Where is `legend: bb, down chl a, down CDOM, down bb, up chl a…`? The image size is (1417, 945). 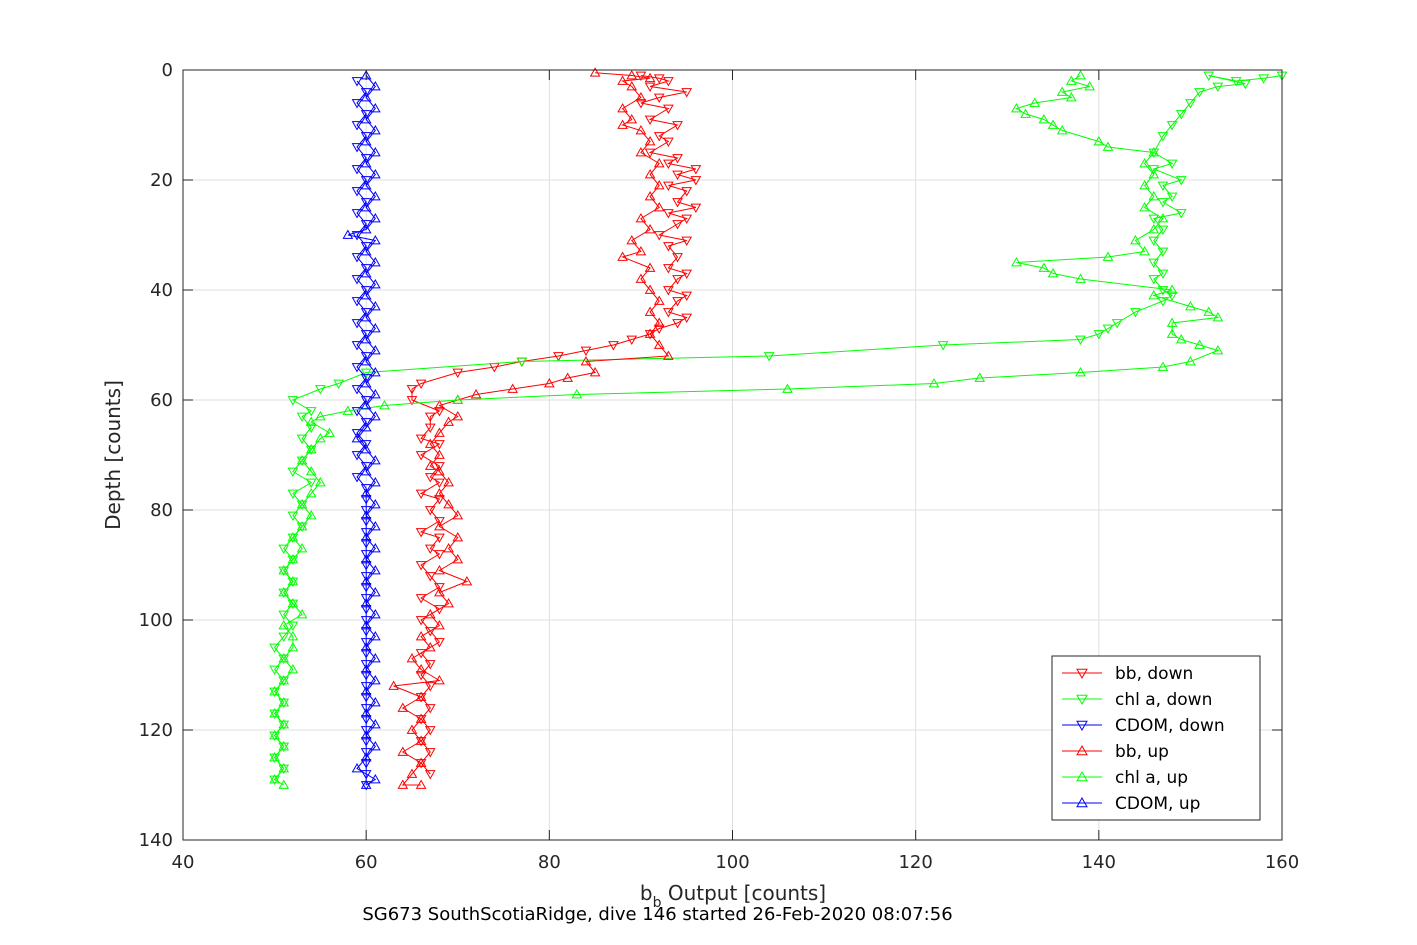 legend: bb, down chl a, down CDOM, down bb, up chl a… is located at coordinates (1156, 738).